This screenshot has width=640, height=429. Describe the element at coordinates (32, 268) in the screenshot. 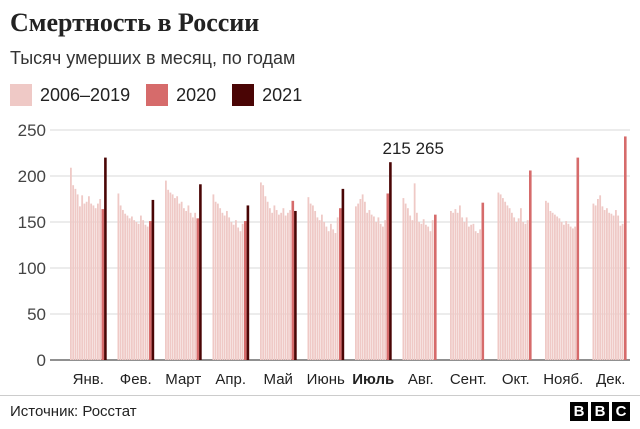

I see `y-tick-label: 100` at that location.